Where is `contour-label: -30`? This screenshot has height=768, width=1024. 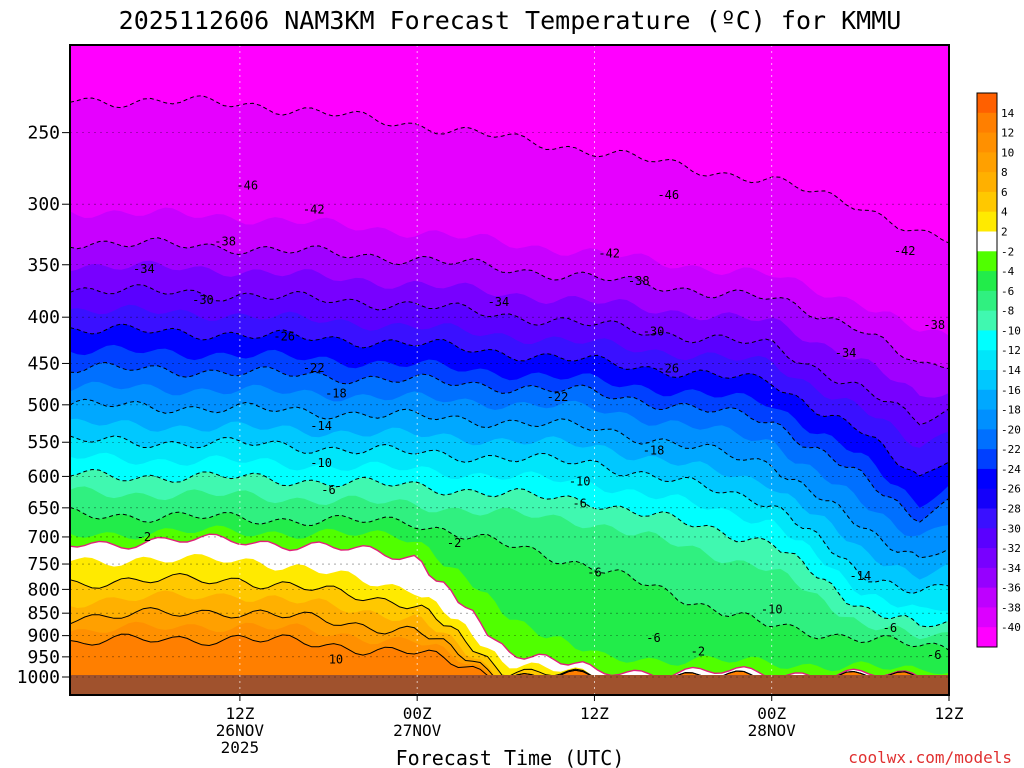
contour-label: -30 is located at coordinates (203, 300).